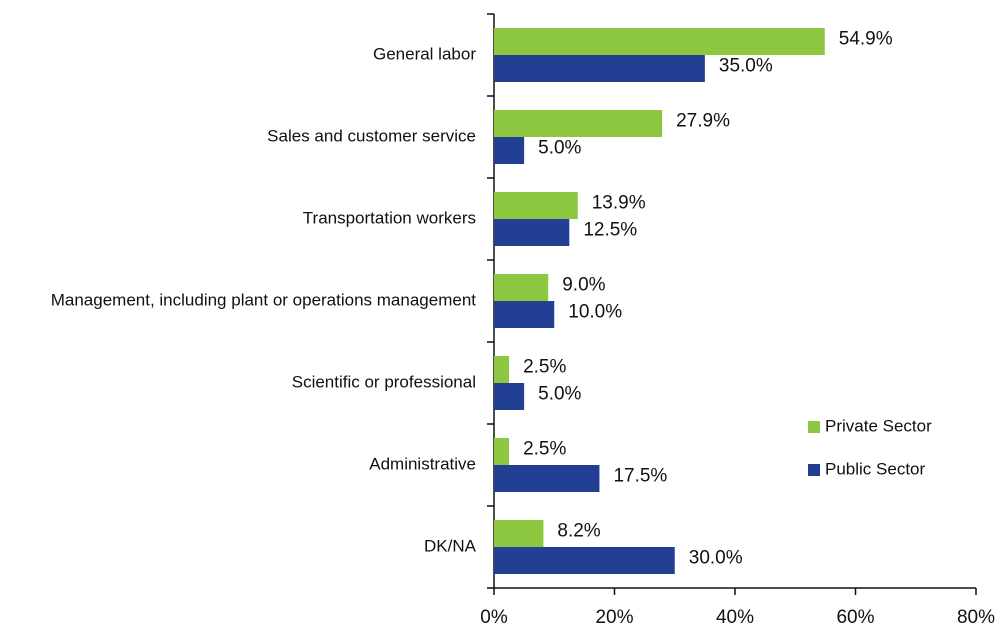  I want to click on x-tick-label: 0%, so click(494, 617).